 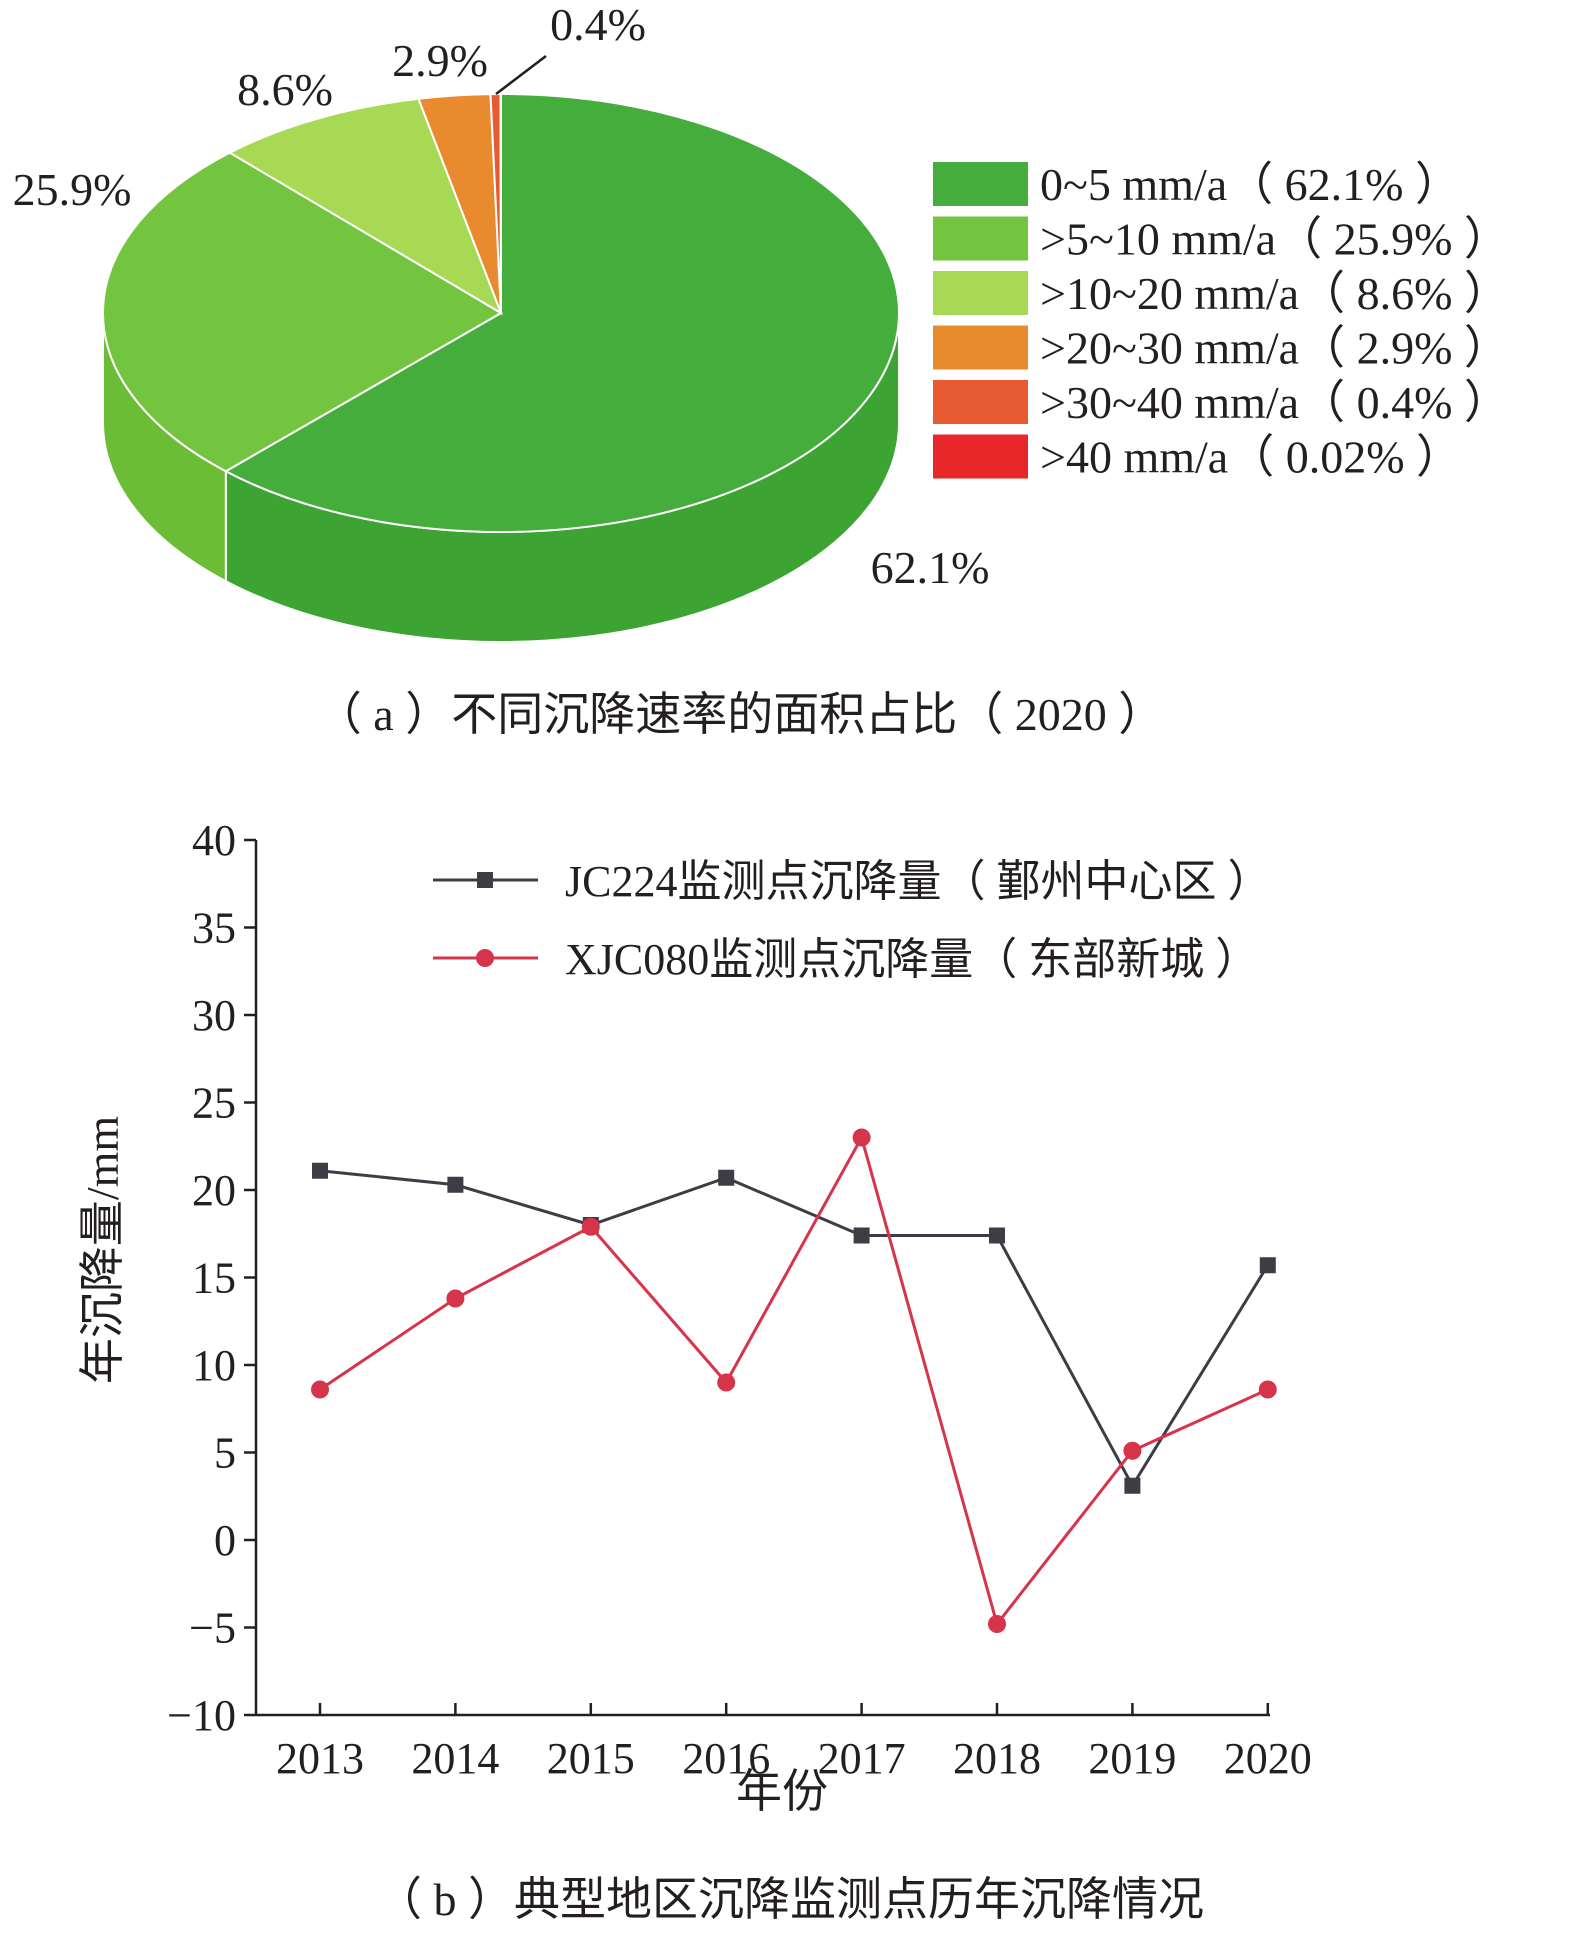 What do you see at coordinates (225, 1453) in the screenshot?
I see `y-tick-label: 5` at bounding box center [225, 1453].